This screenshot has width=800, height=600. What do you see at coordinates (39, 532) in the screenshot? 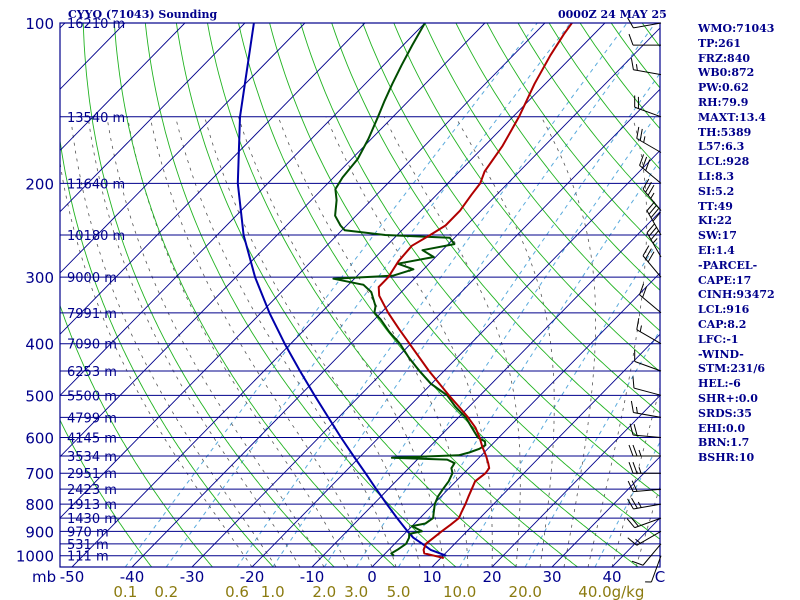
I see `pressure-tick-label: 900` at bounding box center [39, 532].